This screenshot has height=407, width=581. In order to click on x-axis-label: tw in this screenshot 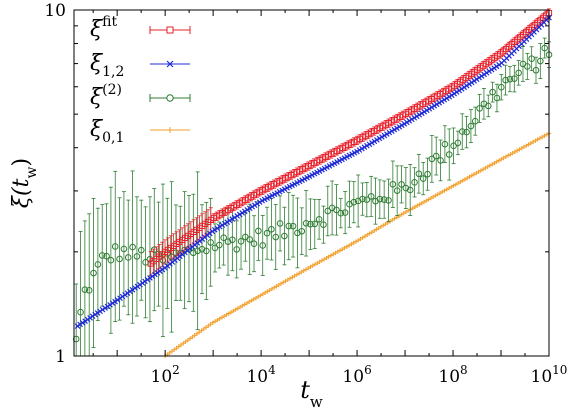, I will do `click(311, 391)`.